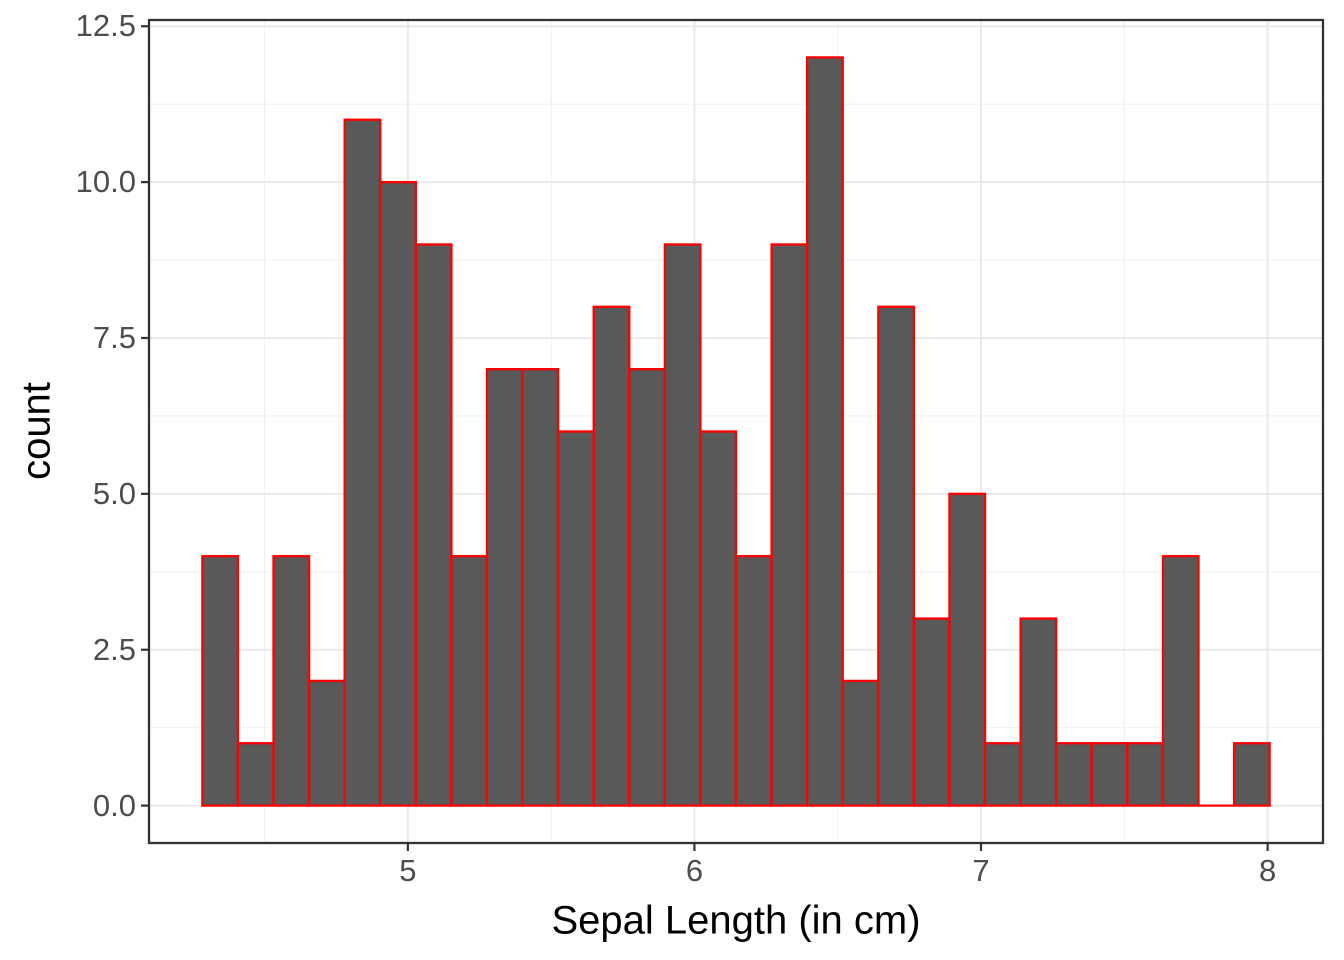 Image resolution: width=1344 pixels, height=960 pixels. What do you see at coordinates (981, 870) in the screenshot?
I see `x-tick-label: 7` at bounding box center [981, 870].